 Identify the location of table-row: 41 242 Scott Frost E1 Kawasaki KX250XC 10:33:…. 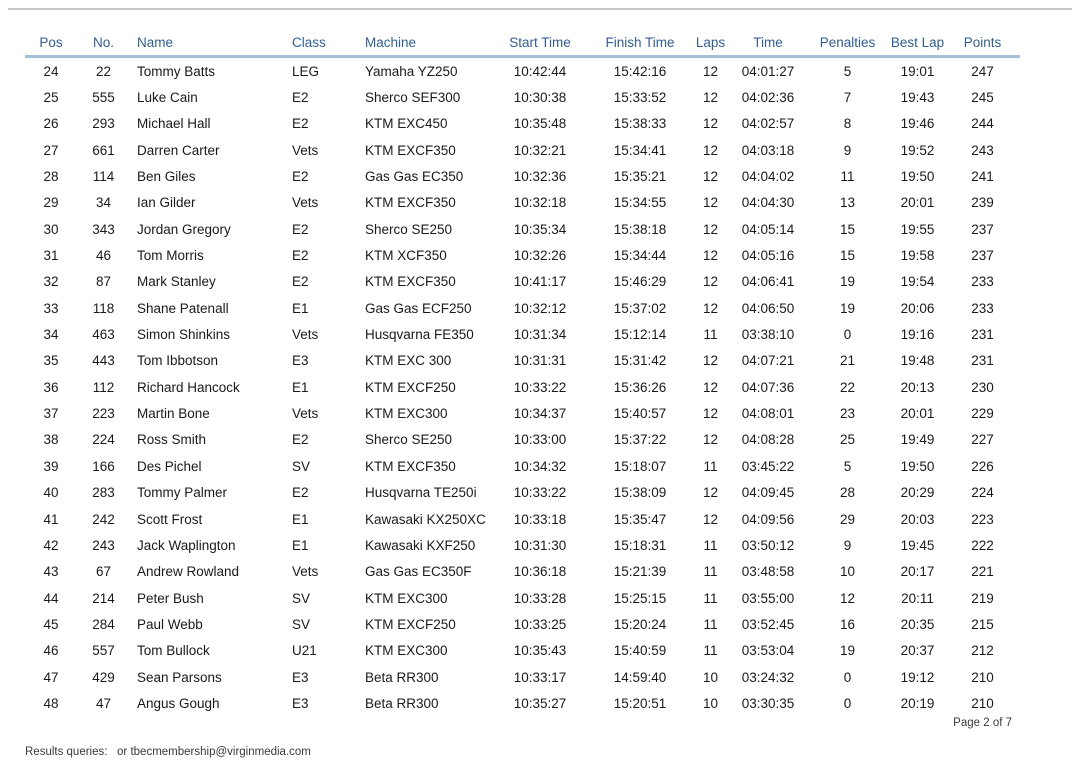
(522, 519).